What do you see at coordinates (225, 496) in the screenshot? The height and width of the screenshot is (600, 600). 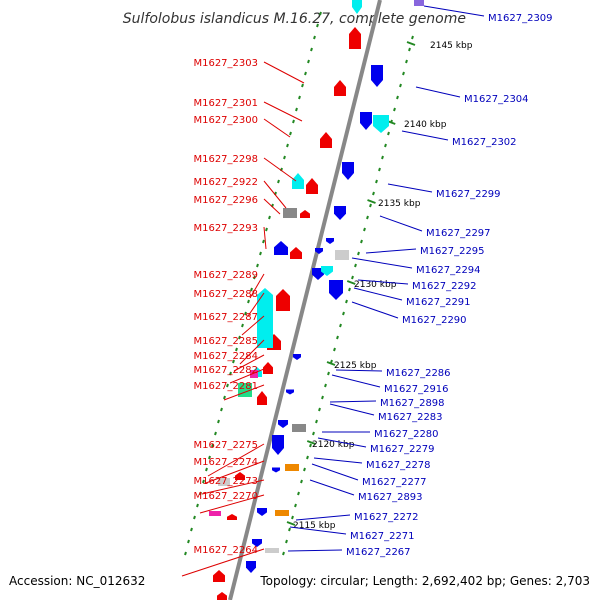 I see `gene-label-left: M1627_2270` at bounding box center [225, 496].